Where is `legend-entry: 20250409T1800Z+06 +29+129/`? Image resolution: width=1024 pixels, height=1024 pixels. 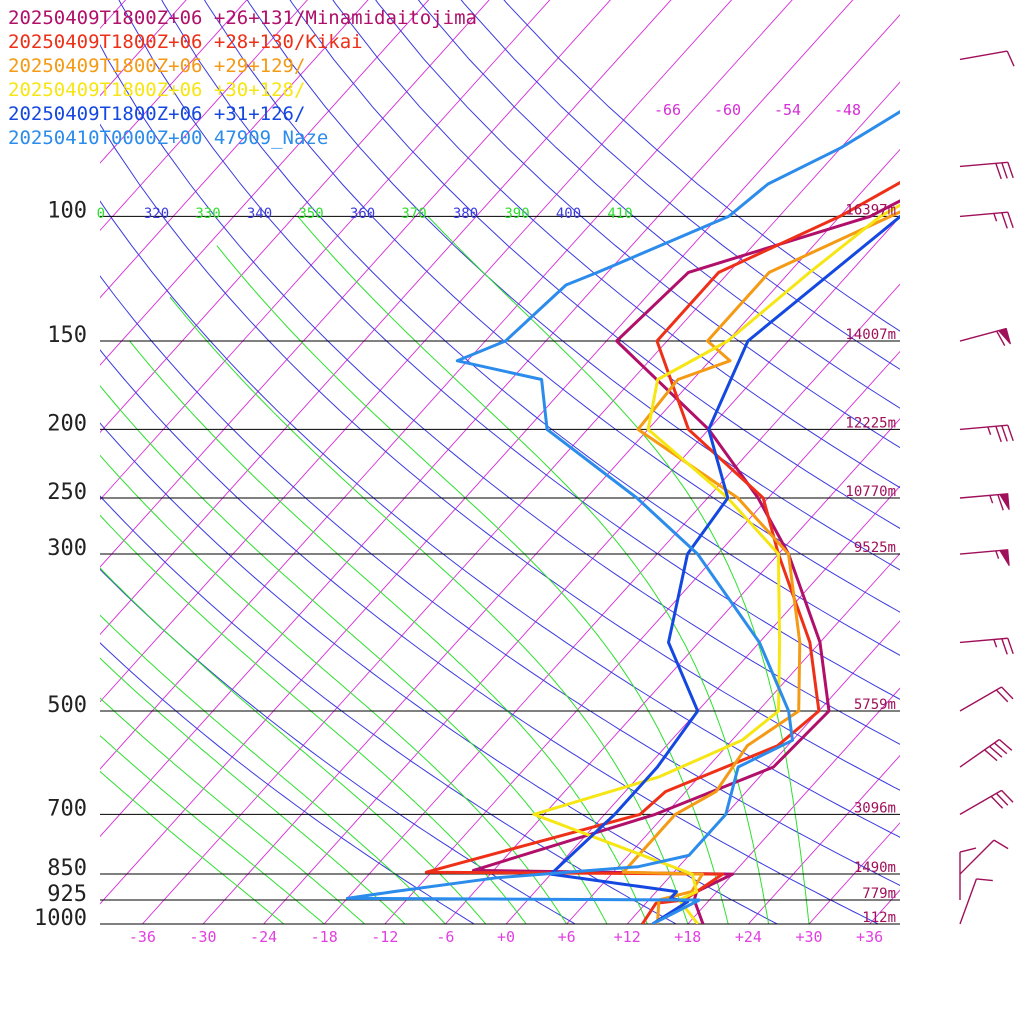
legend-entry: 20250409T1800Z+06 +29+129/ is located at coordinates (156, 66).